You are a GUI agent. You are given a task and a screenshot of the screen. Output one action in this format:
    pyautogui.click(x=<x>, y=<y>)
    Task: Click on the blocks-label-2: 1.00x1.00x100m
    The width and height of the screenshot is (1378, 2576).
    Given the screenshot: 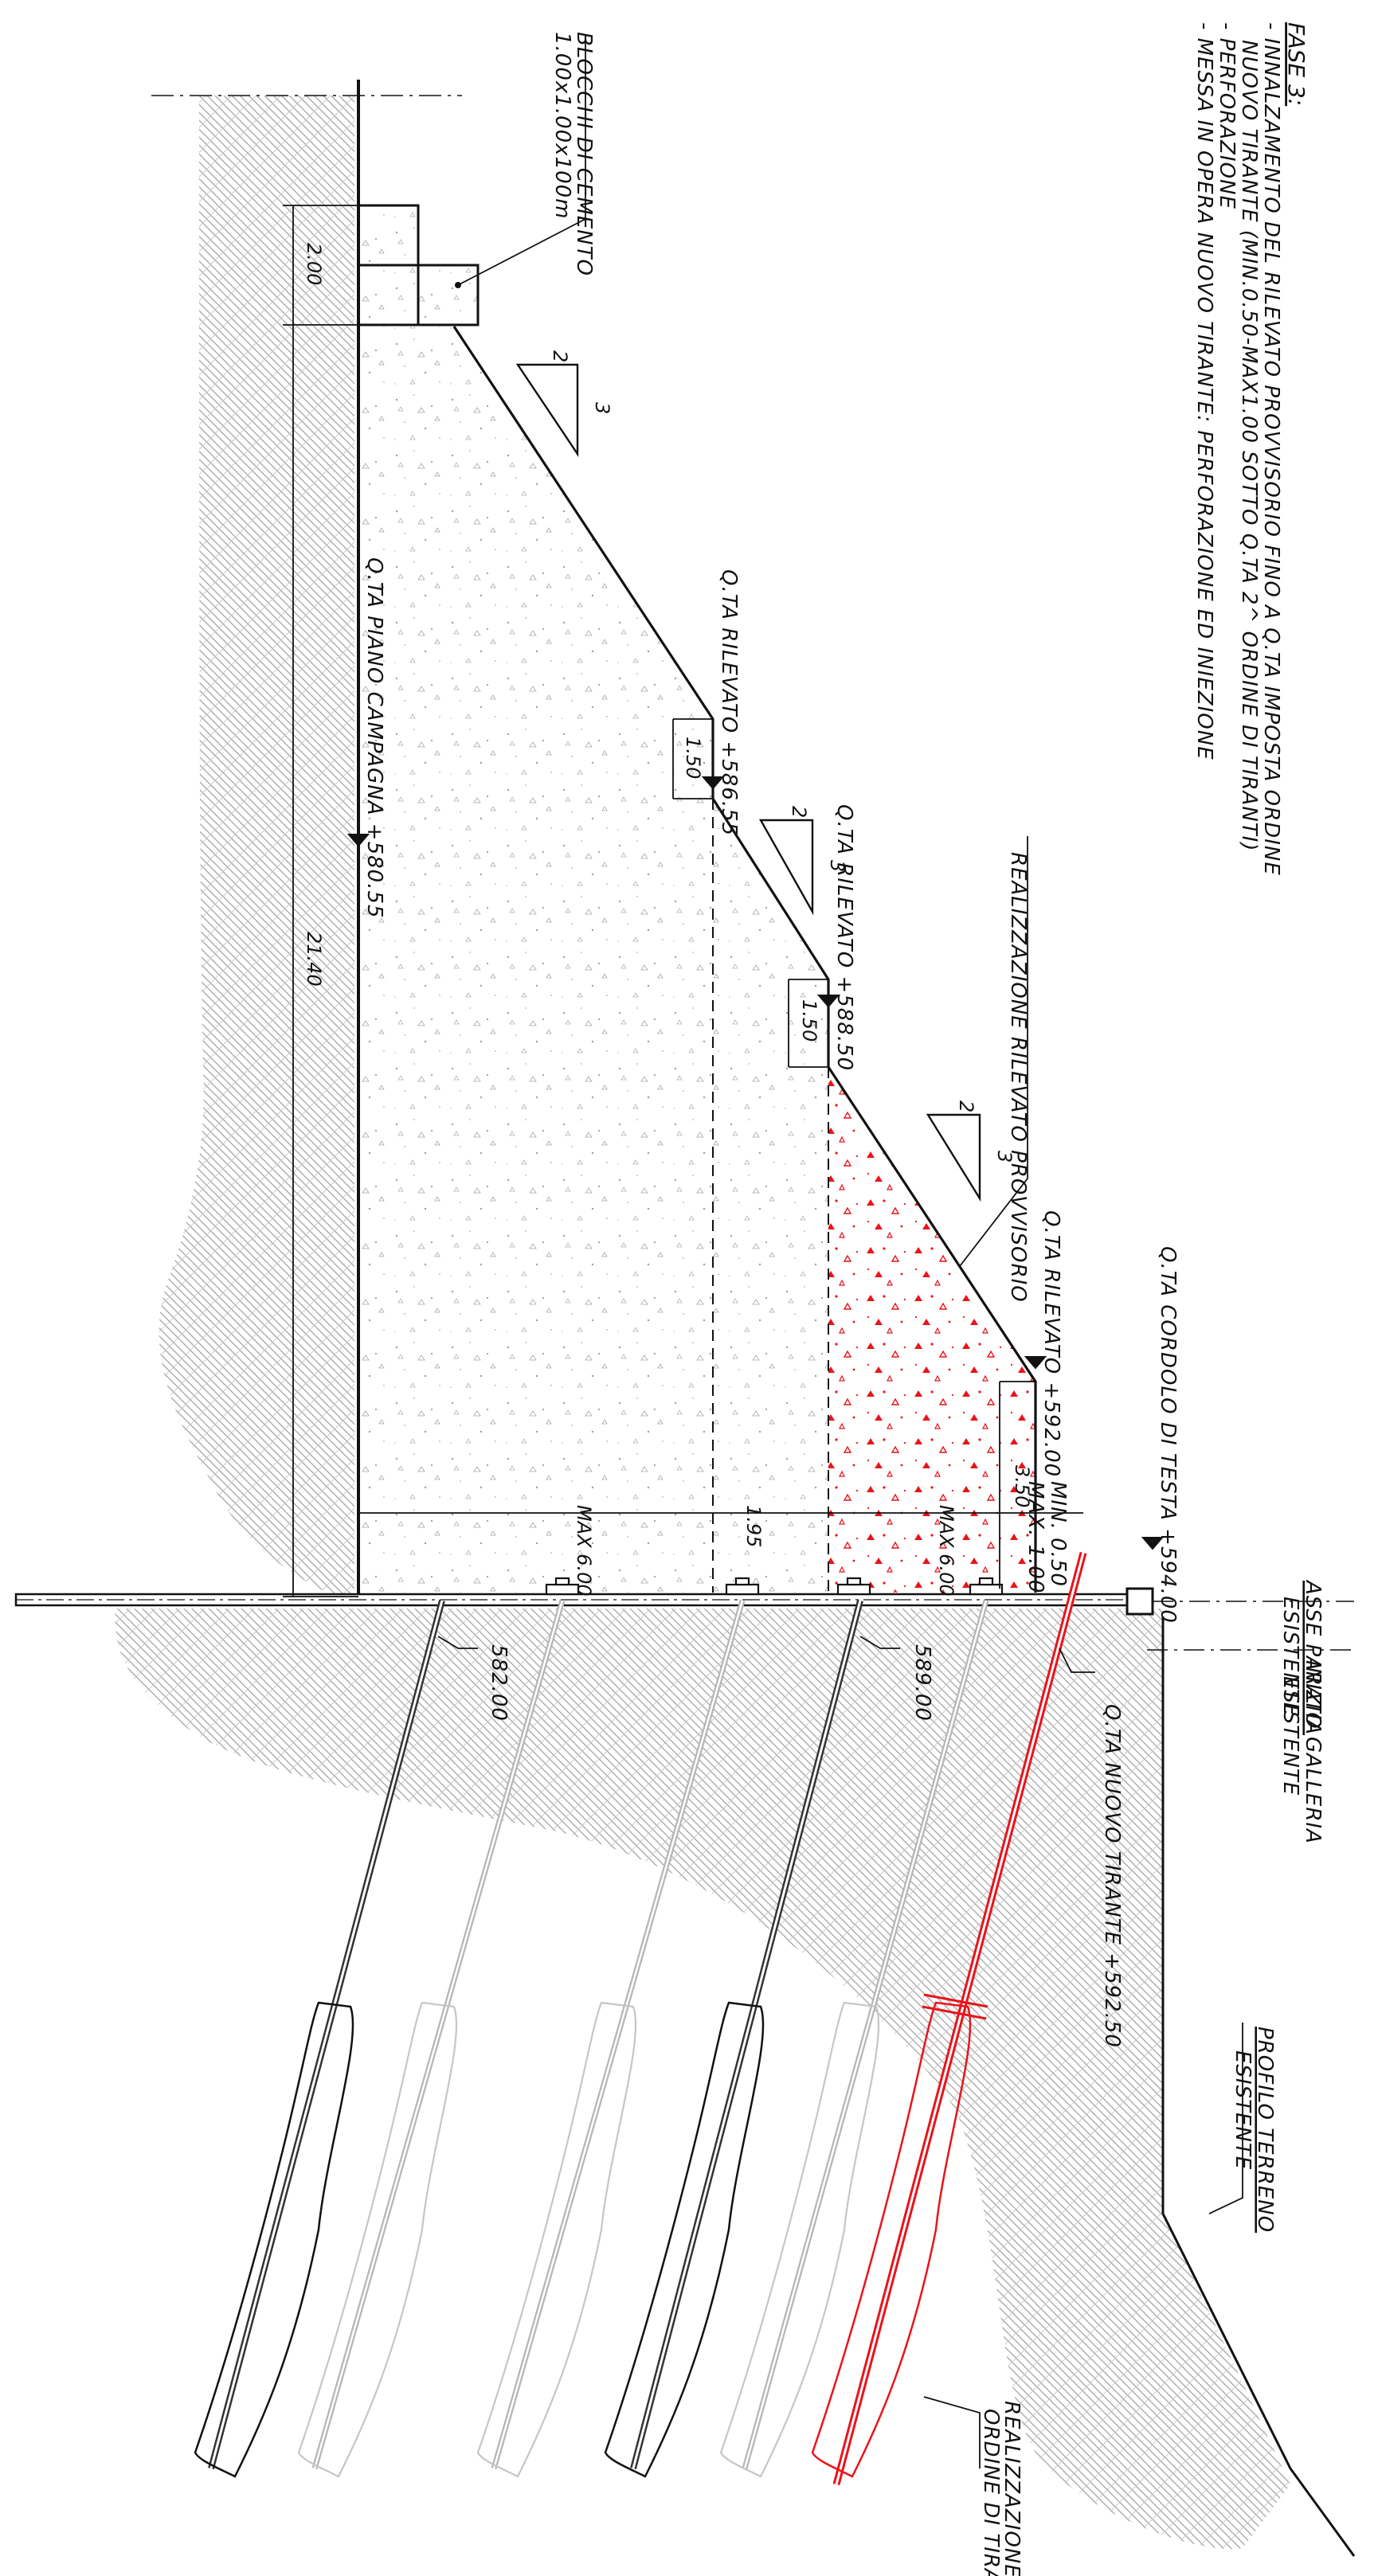 What is the action you would take?
    pyautogui.click(x=562, y=126)
    